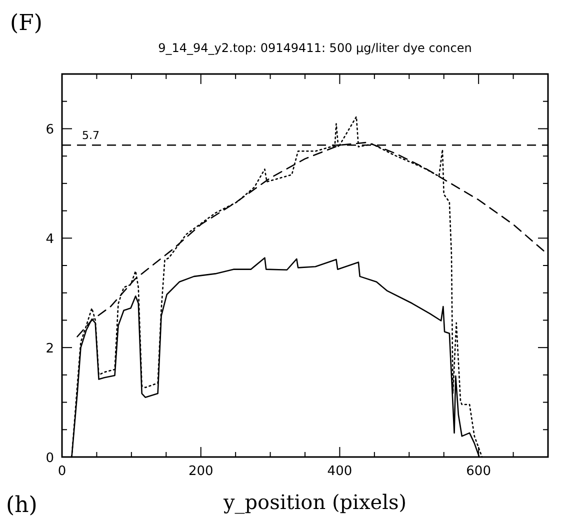 The image size is (563, 519). I want to click on text: (h), so click(22, 505).